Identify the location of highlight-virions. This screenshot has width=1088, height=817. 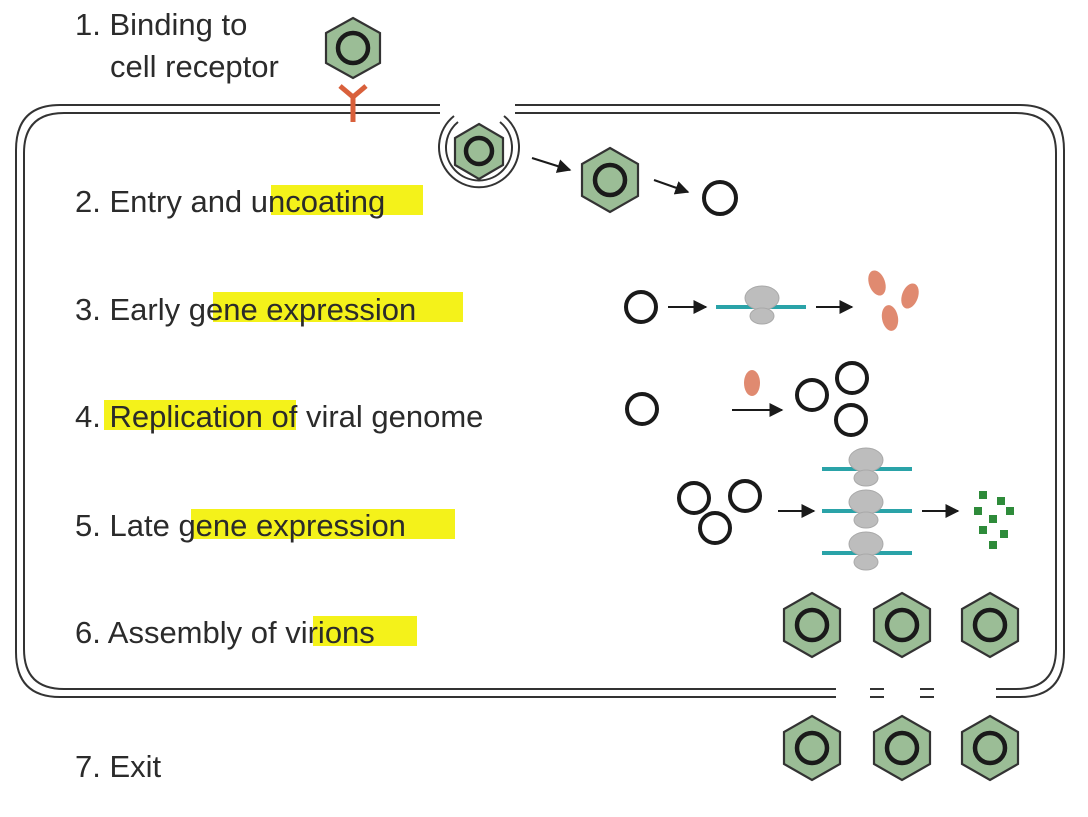
(365, 631).